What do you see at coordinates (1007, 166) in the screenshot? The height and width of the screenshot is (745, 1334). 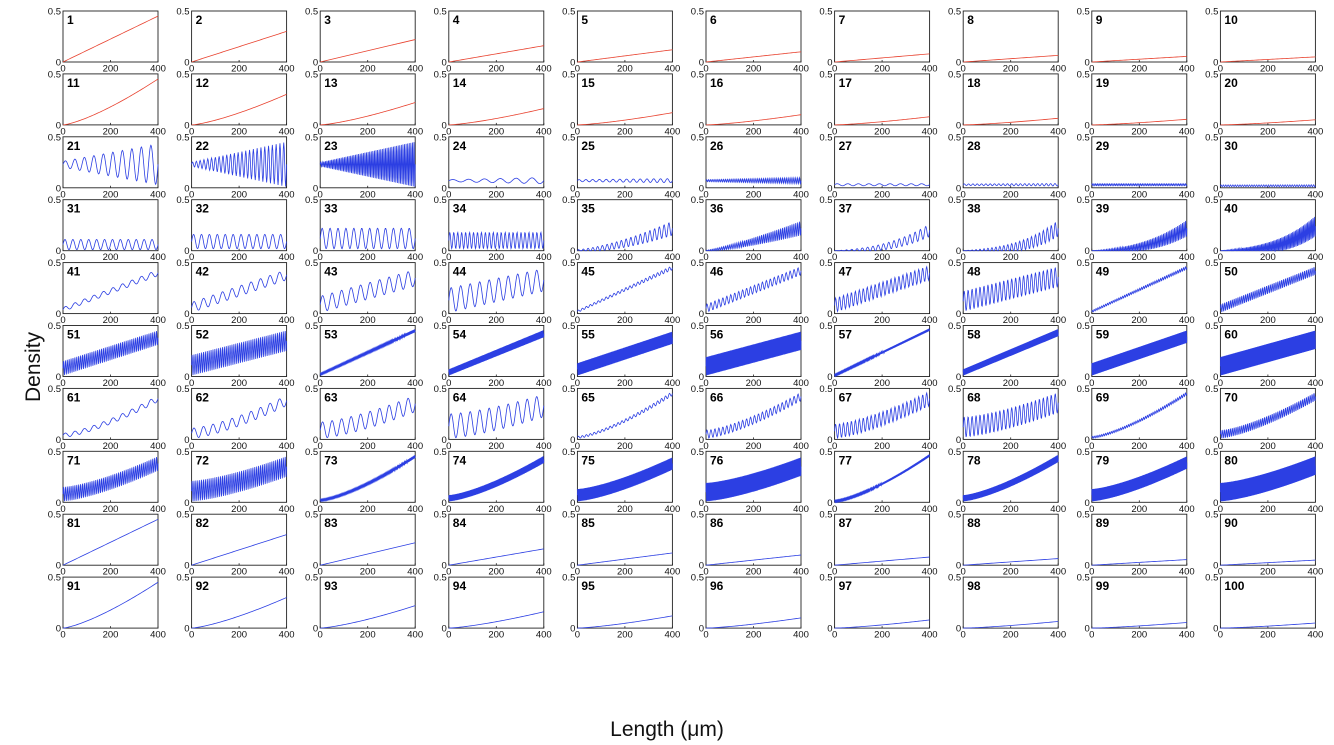 I see `panel-28: 0 0.5 0 200 400 28` at bounding box center [1007, 166].